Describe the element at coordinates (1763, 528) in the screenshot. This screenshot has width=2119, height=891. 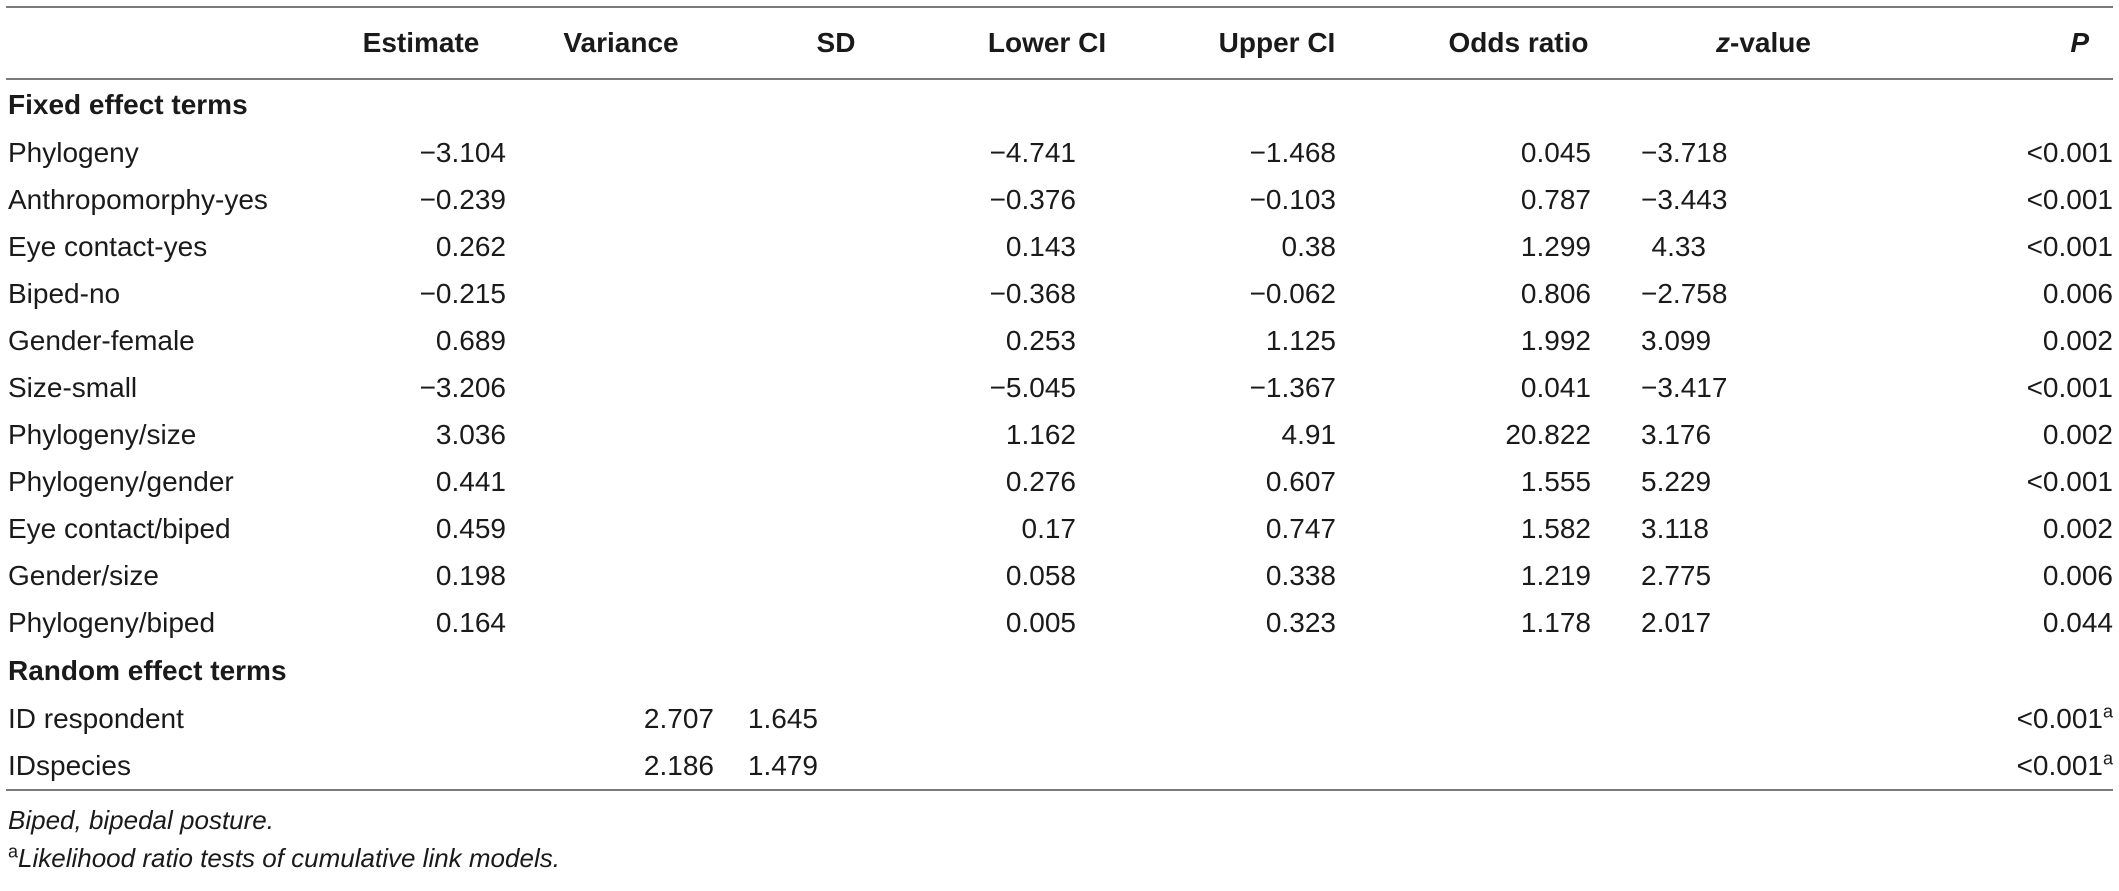
I see `z-value-cell: 3.118` at that location.